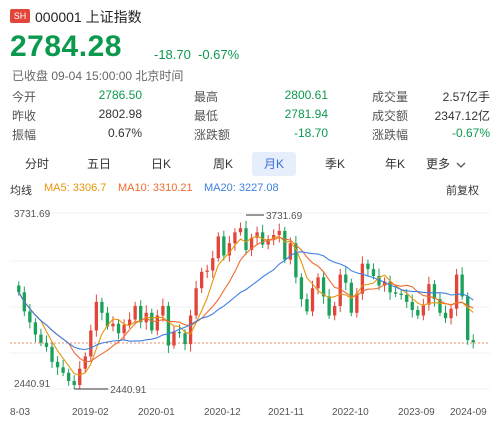  What do you see at coordinates (462, 191) in the screenshot?
I see `adjust-toggle: 前复权` at bounding box center [462, 191].